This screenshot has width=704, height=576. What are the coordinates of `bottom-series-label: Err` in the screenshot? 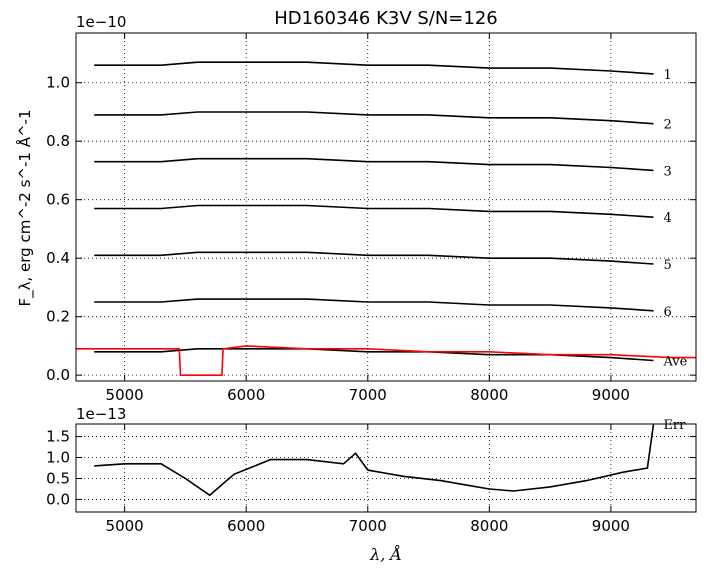 It's located at (674, 425).